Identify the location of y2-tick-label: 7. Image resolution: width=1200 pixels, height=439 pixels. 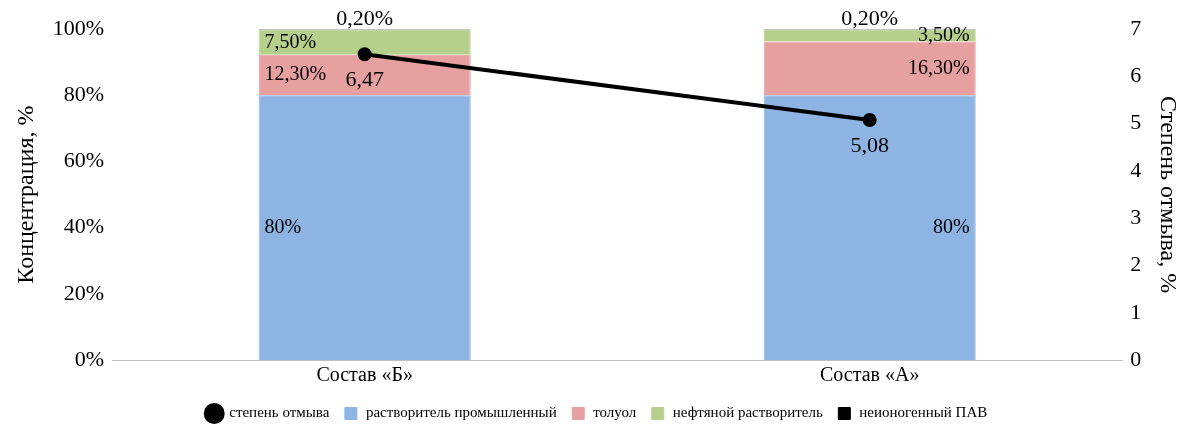
(1136, 27).